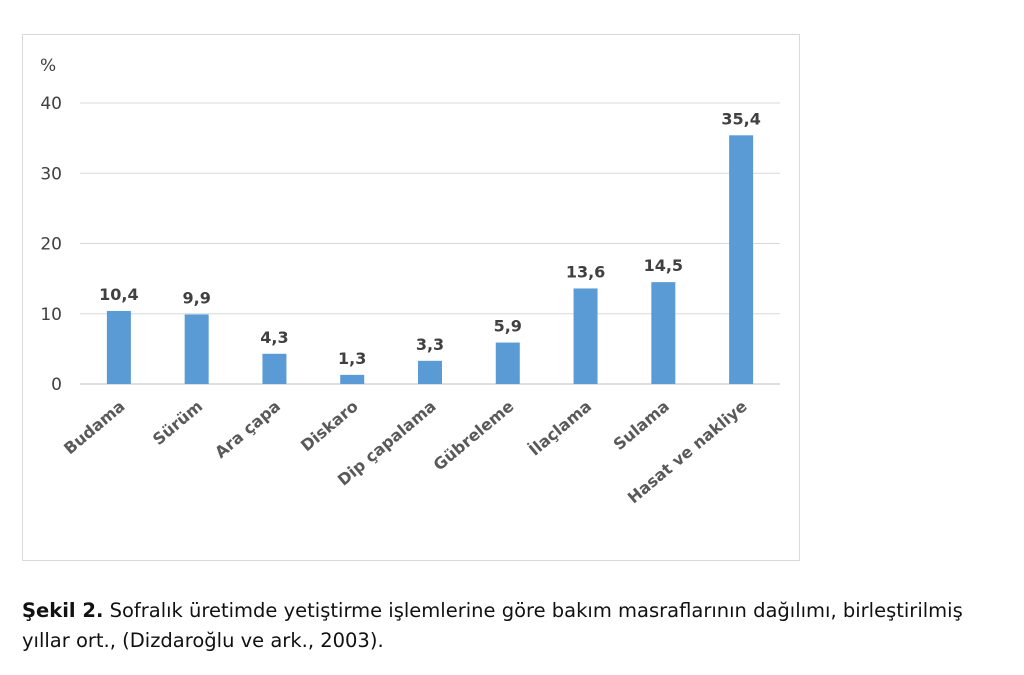 The width and height of the screenshot is (1024, 675). What do you see at coordinates (663, 265) in the screenshot?
I see `data-label: 14,5` at bounding box center [663, 265].